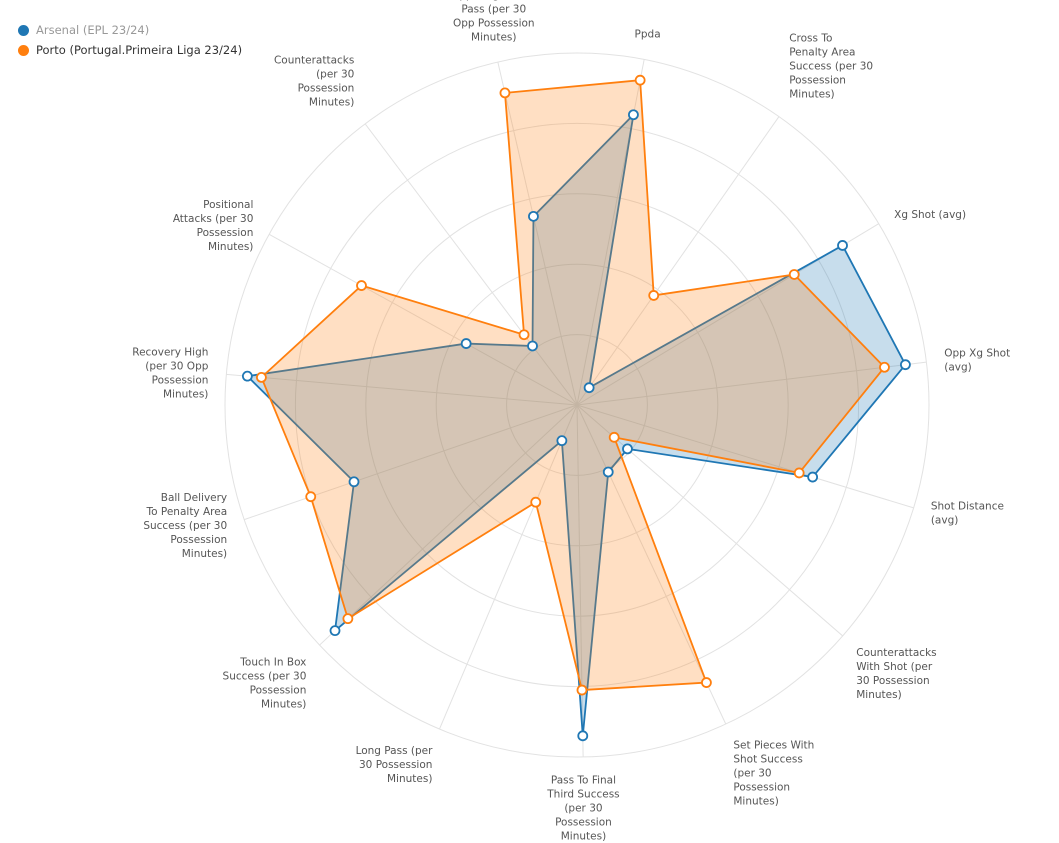  I want to click on legend-item-porto: Porto (Portugal.Primeira Liga 23/24), so click(130, 50).